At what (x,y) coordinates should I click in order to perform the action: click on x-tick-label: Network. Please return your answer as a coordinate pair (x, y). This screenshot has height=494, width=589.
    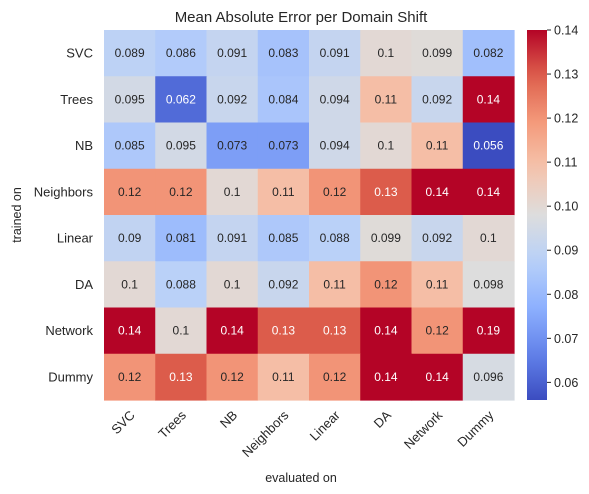
    Looking at the image, I should click on (423, 429).